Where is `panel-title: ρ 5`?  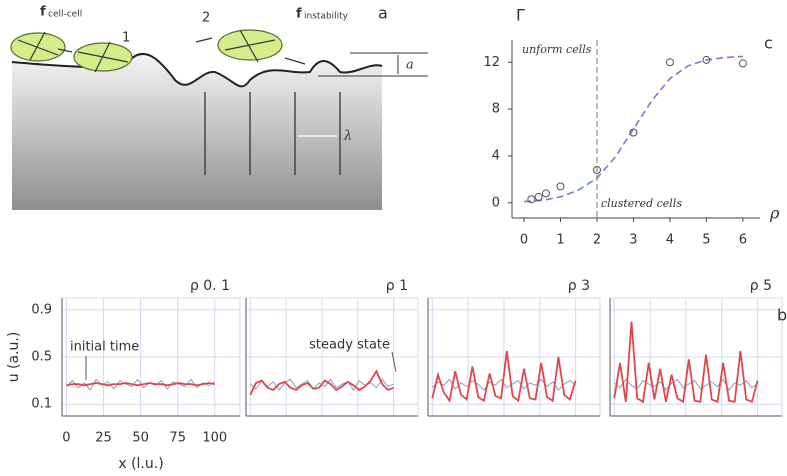
panel-title: ρ 5 is located at coordinates (761, 286).